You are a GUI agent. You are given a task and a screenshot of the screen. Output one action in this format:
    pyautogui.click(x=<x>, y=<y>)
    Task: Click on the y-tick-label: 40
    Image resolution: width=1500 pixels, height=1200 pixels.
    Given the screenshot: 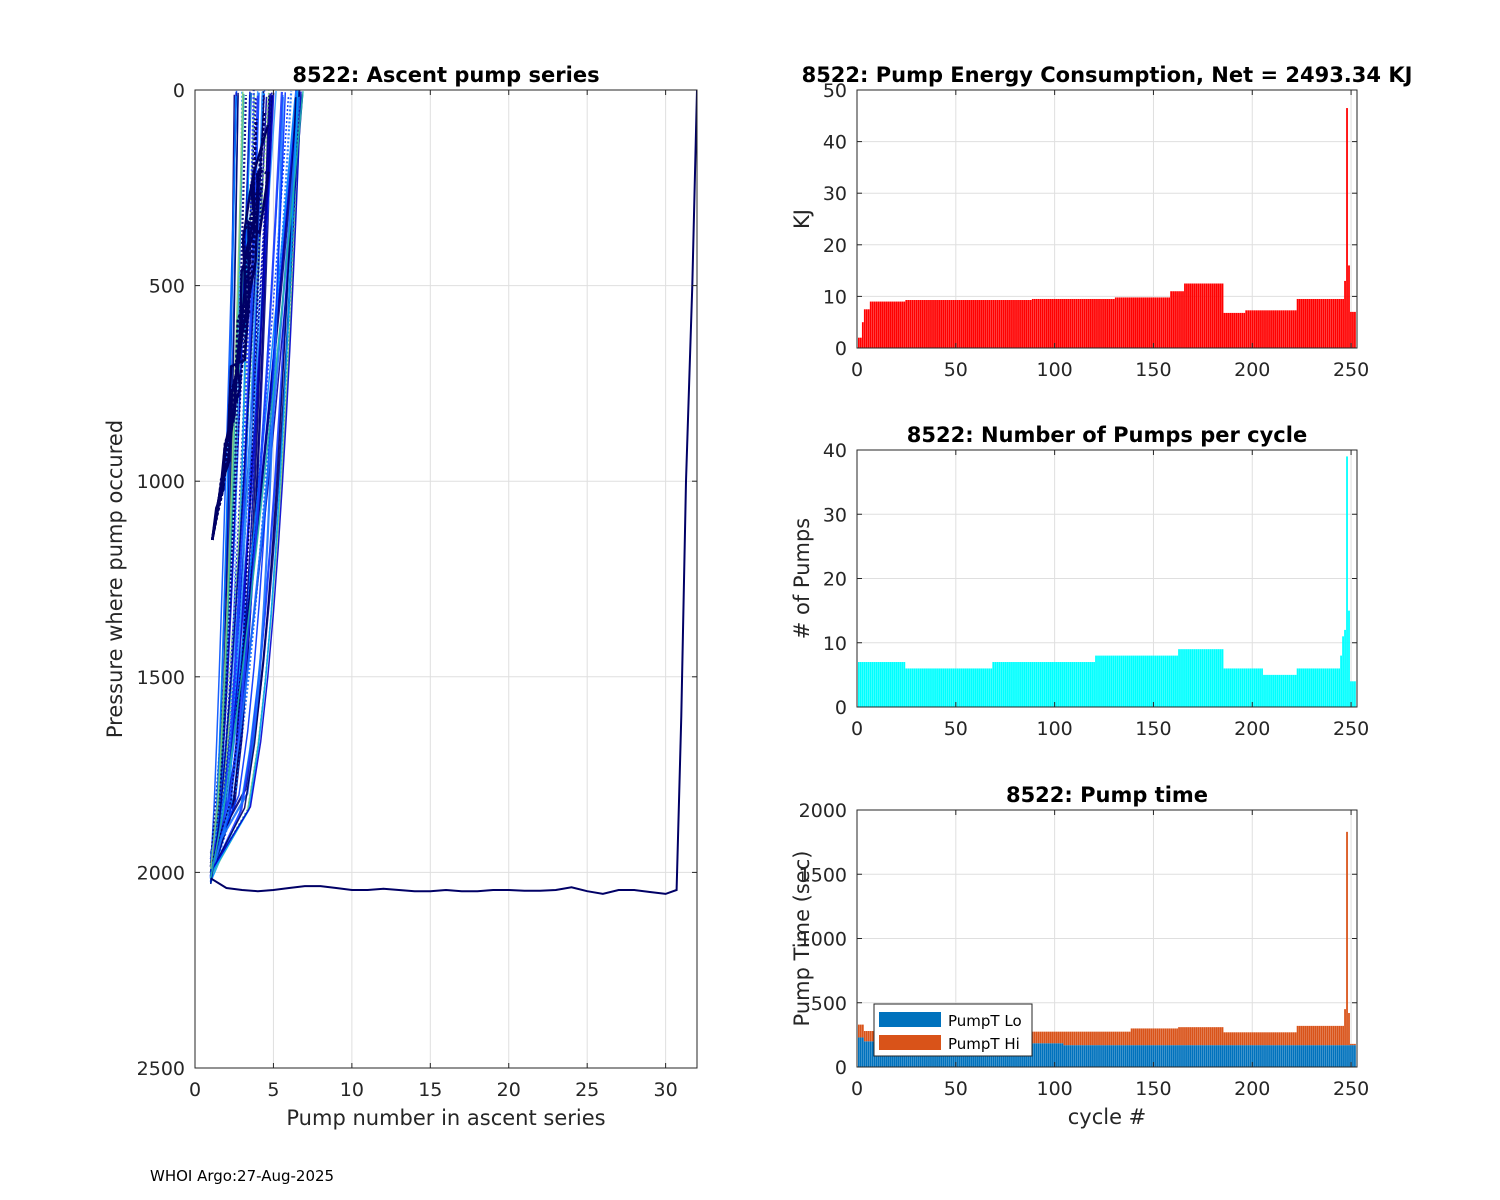 What is the action you would take?
    pyautogui.click(x=835, y=143)
    